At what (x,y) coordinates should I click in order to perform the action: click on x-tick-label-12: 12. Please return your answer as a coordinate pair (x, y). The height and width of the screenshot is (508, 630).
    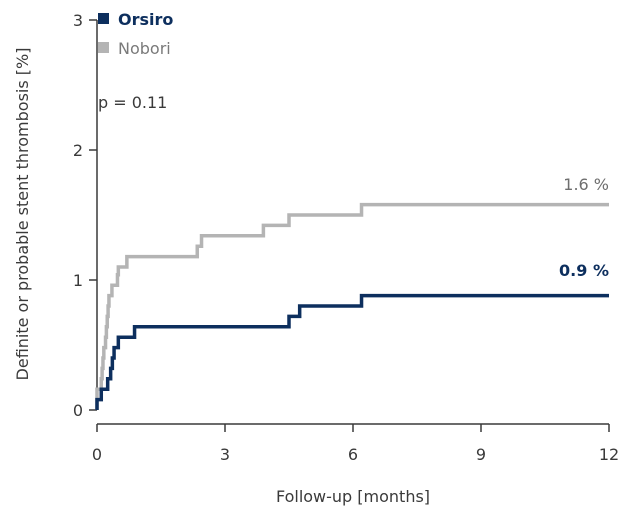
    Looking at the image, I should click on (609, 454).